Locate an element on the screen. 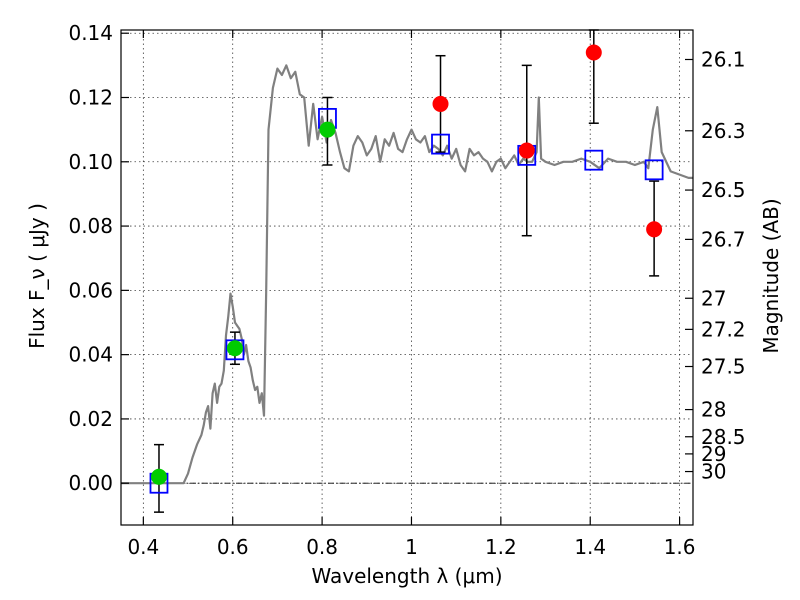 The image size is (800, 600). mag-tick-label: 28.5 is located at coordinates (723, 437).